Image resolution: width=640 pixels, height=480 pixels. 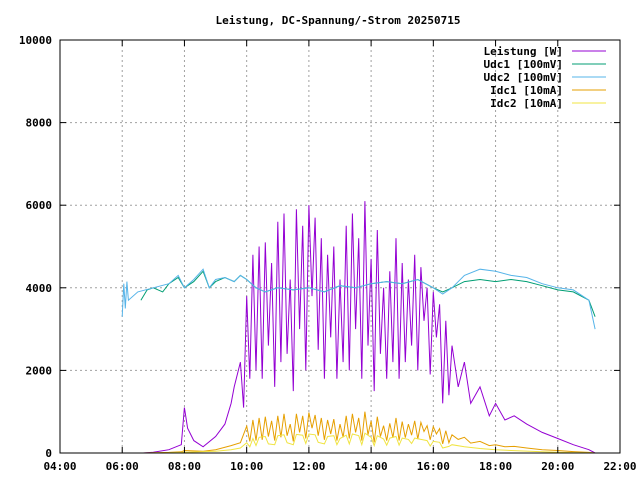 I want to click on y-tick-label: 4000, so click(x=39, y=288).